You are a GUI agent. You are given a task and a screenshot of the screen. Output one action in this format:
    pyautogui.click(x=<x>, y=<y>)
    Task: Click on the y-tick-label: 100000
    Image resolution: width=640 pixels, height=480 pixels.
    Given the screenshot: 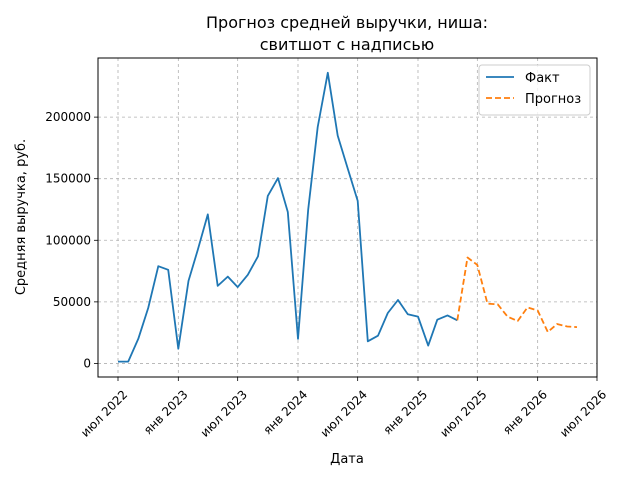 What is the action you would take?
    pyautogui.click(x=68, y=240)
    